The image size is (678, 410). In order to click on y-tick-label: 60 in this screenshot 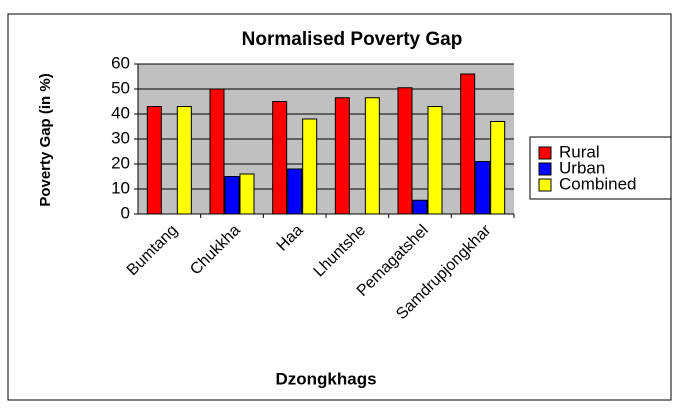, I will do `click(120, 62)`.